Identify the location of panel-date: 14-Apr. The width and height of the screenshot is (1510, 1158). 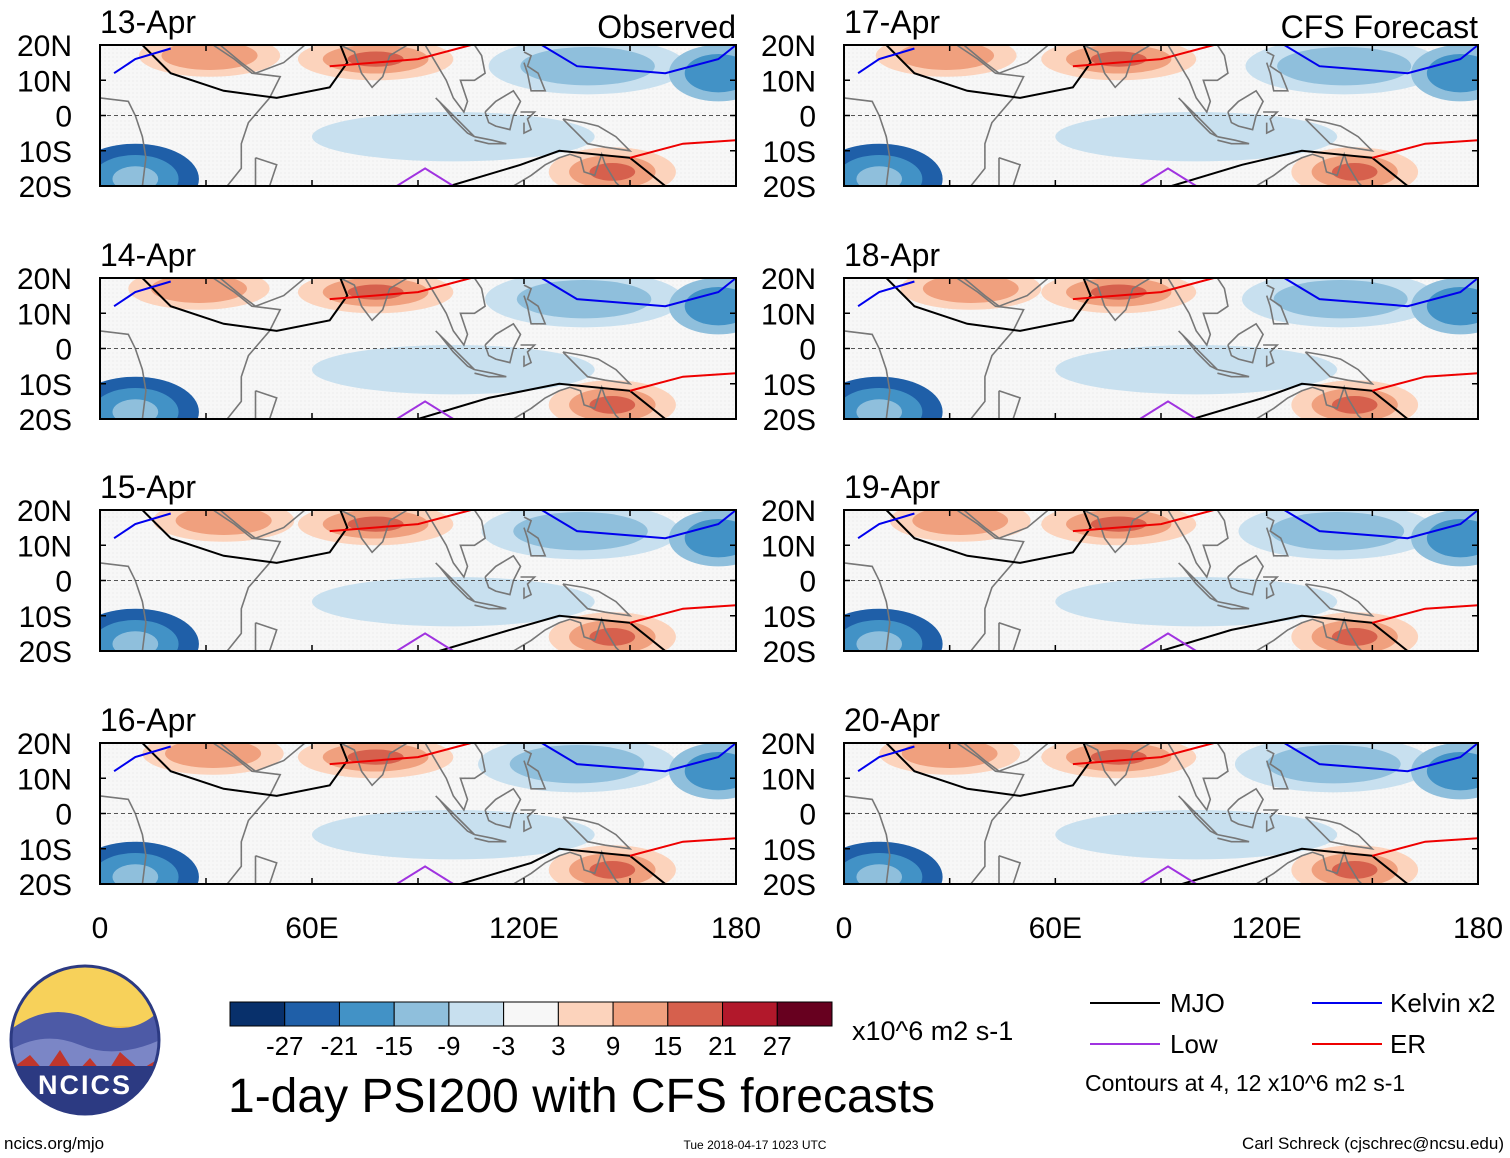
(148, 255).